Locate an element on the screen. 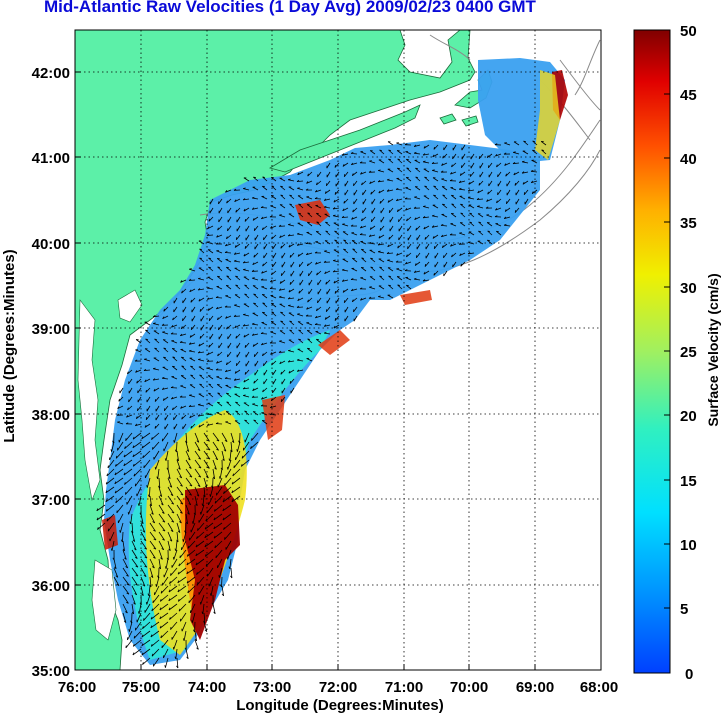  colorbar-tick-label: 20 is located at coordinates (688, 416).